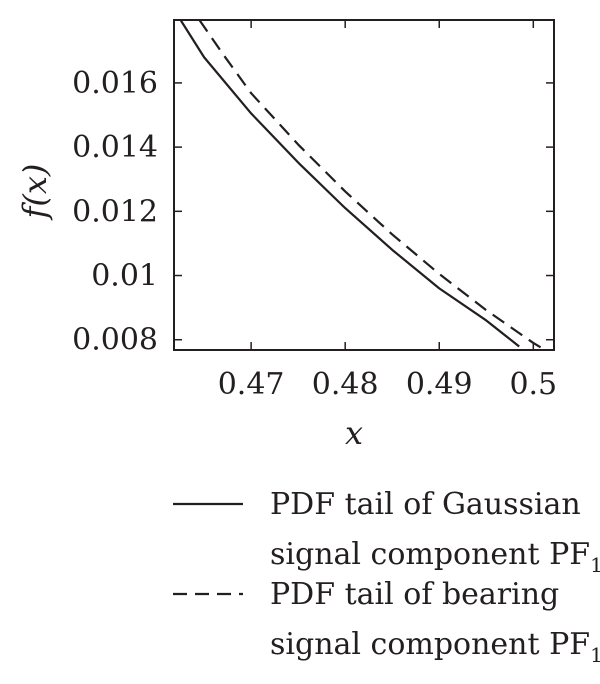 The image size is (600, 684). What do you see at coordinates (354, 433) in the screenshot?
I see `x-axis-title: x` at bounding box center [354, 433].